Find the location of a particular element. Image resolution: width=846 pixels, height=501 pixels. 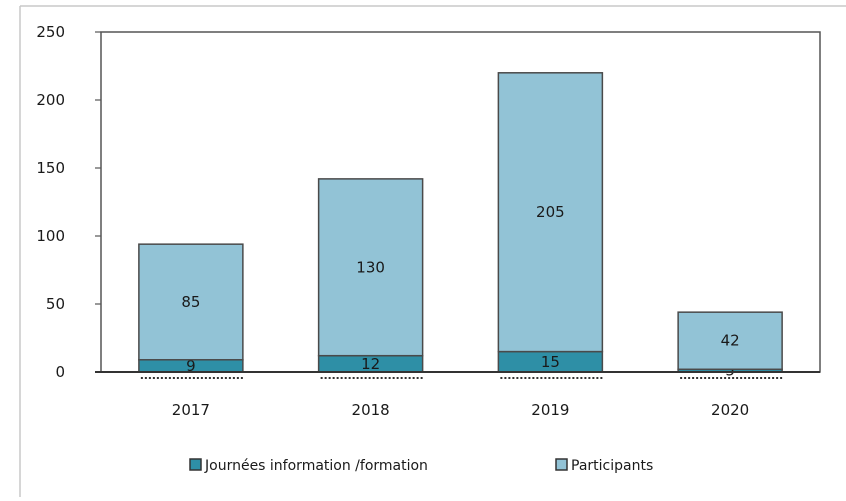

y-axis: 0 50 100 150 200 250 is located at coordinates (68, 202).